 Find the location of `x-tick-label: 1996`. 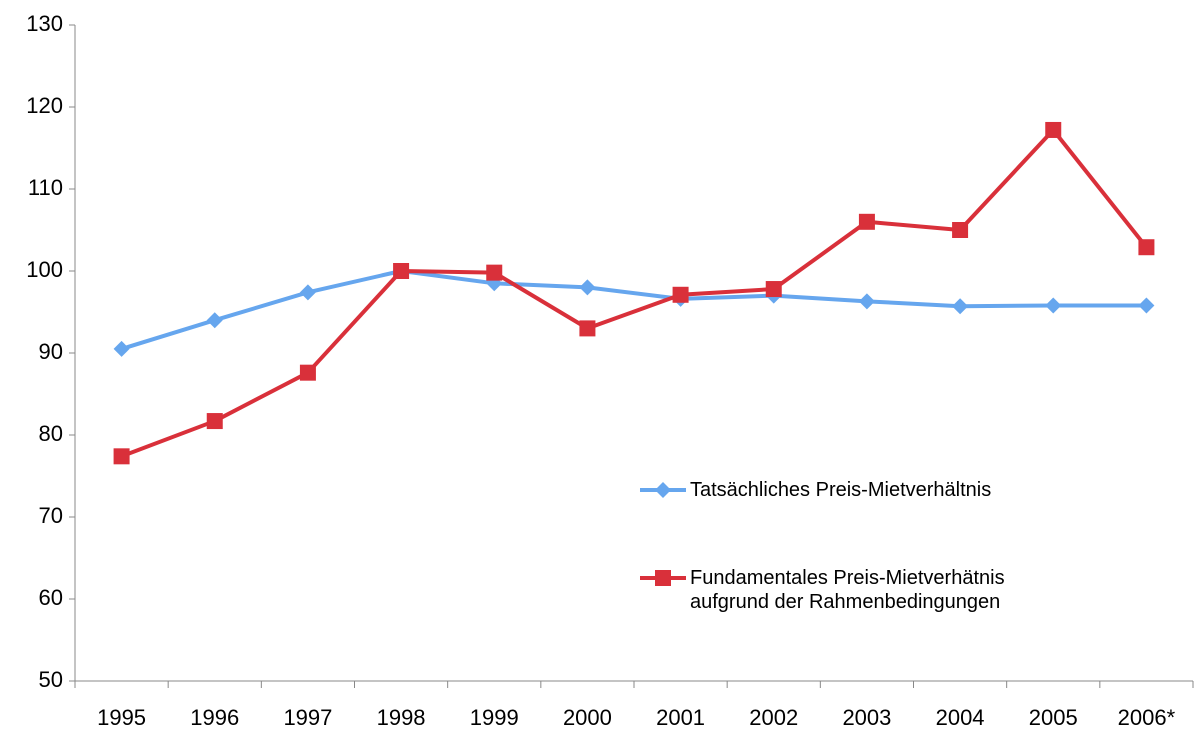

x-tick-label: 1996 is located at coordinates (214, 717).